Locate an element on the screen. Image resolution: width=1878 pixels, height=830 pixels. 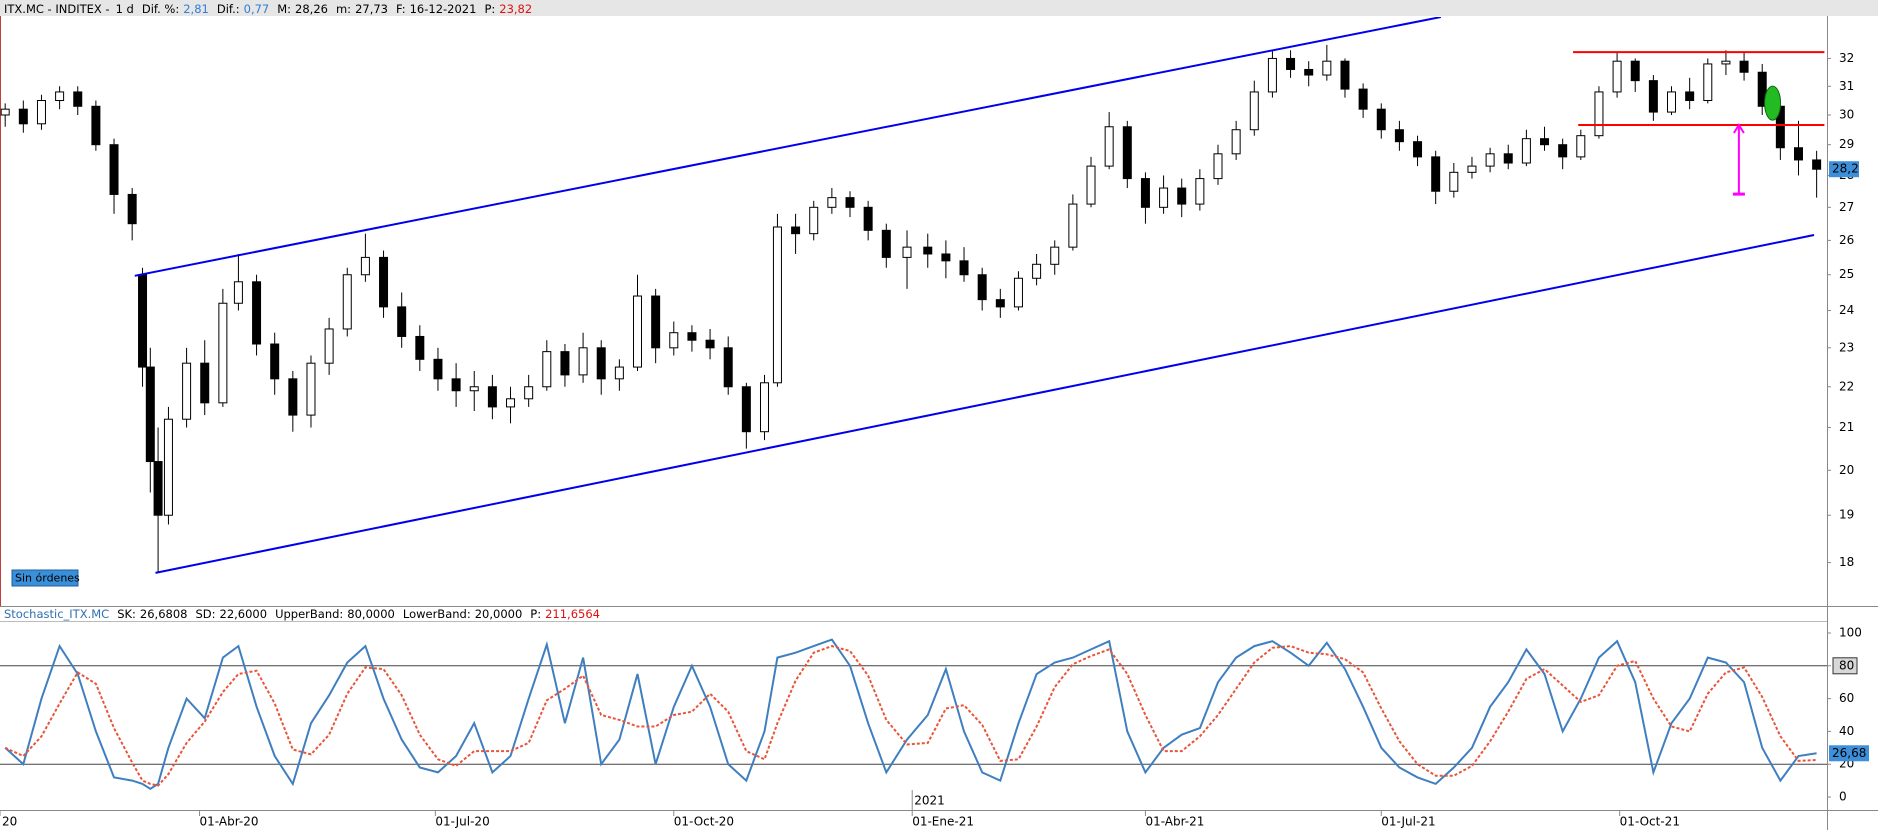
stoch-title: Stochastic_ITX.MC is located at coordinates (56, 614).